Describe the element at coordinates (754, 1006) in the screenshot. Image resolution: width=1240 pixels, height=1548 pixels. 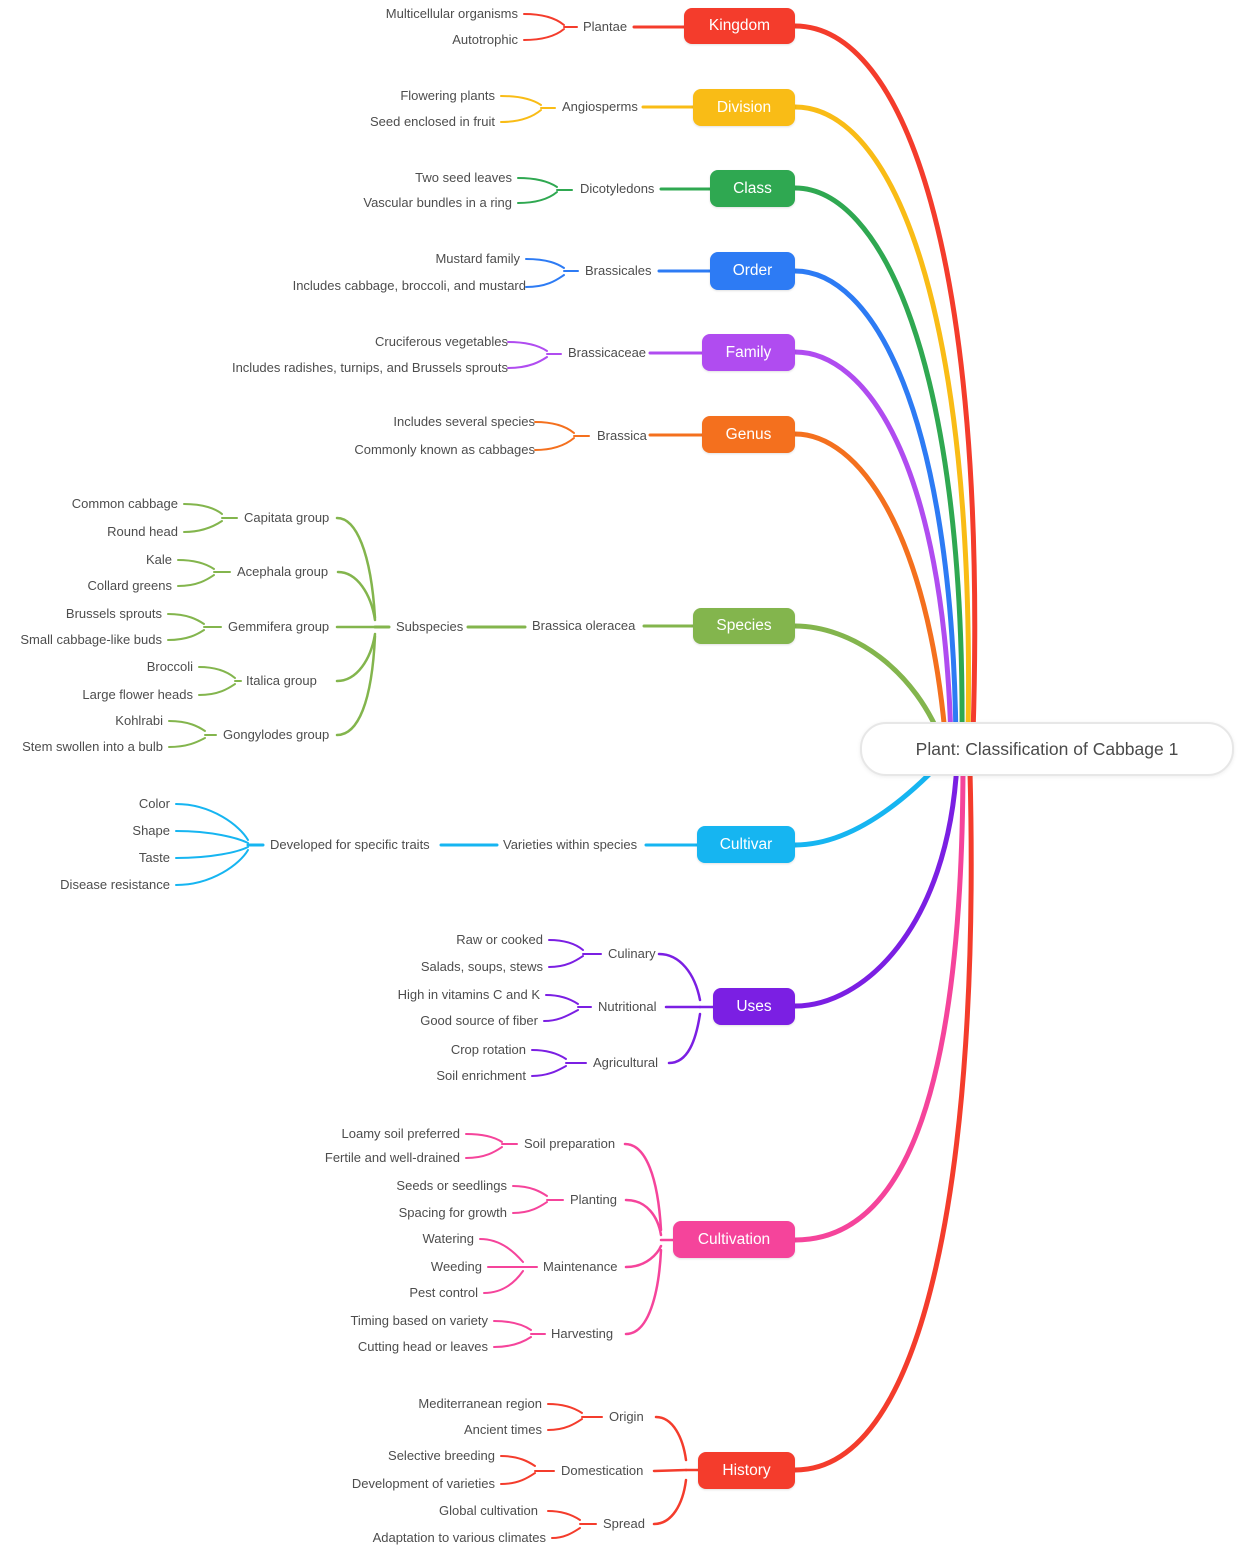
I see `uses-box: Uses` at that location.